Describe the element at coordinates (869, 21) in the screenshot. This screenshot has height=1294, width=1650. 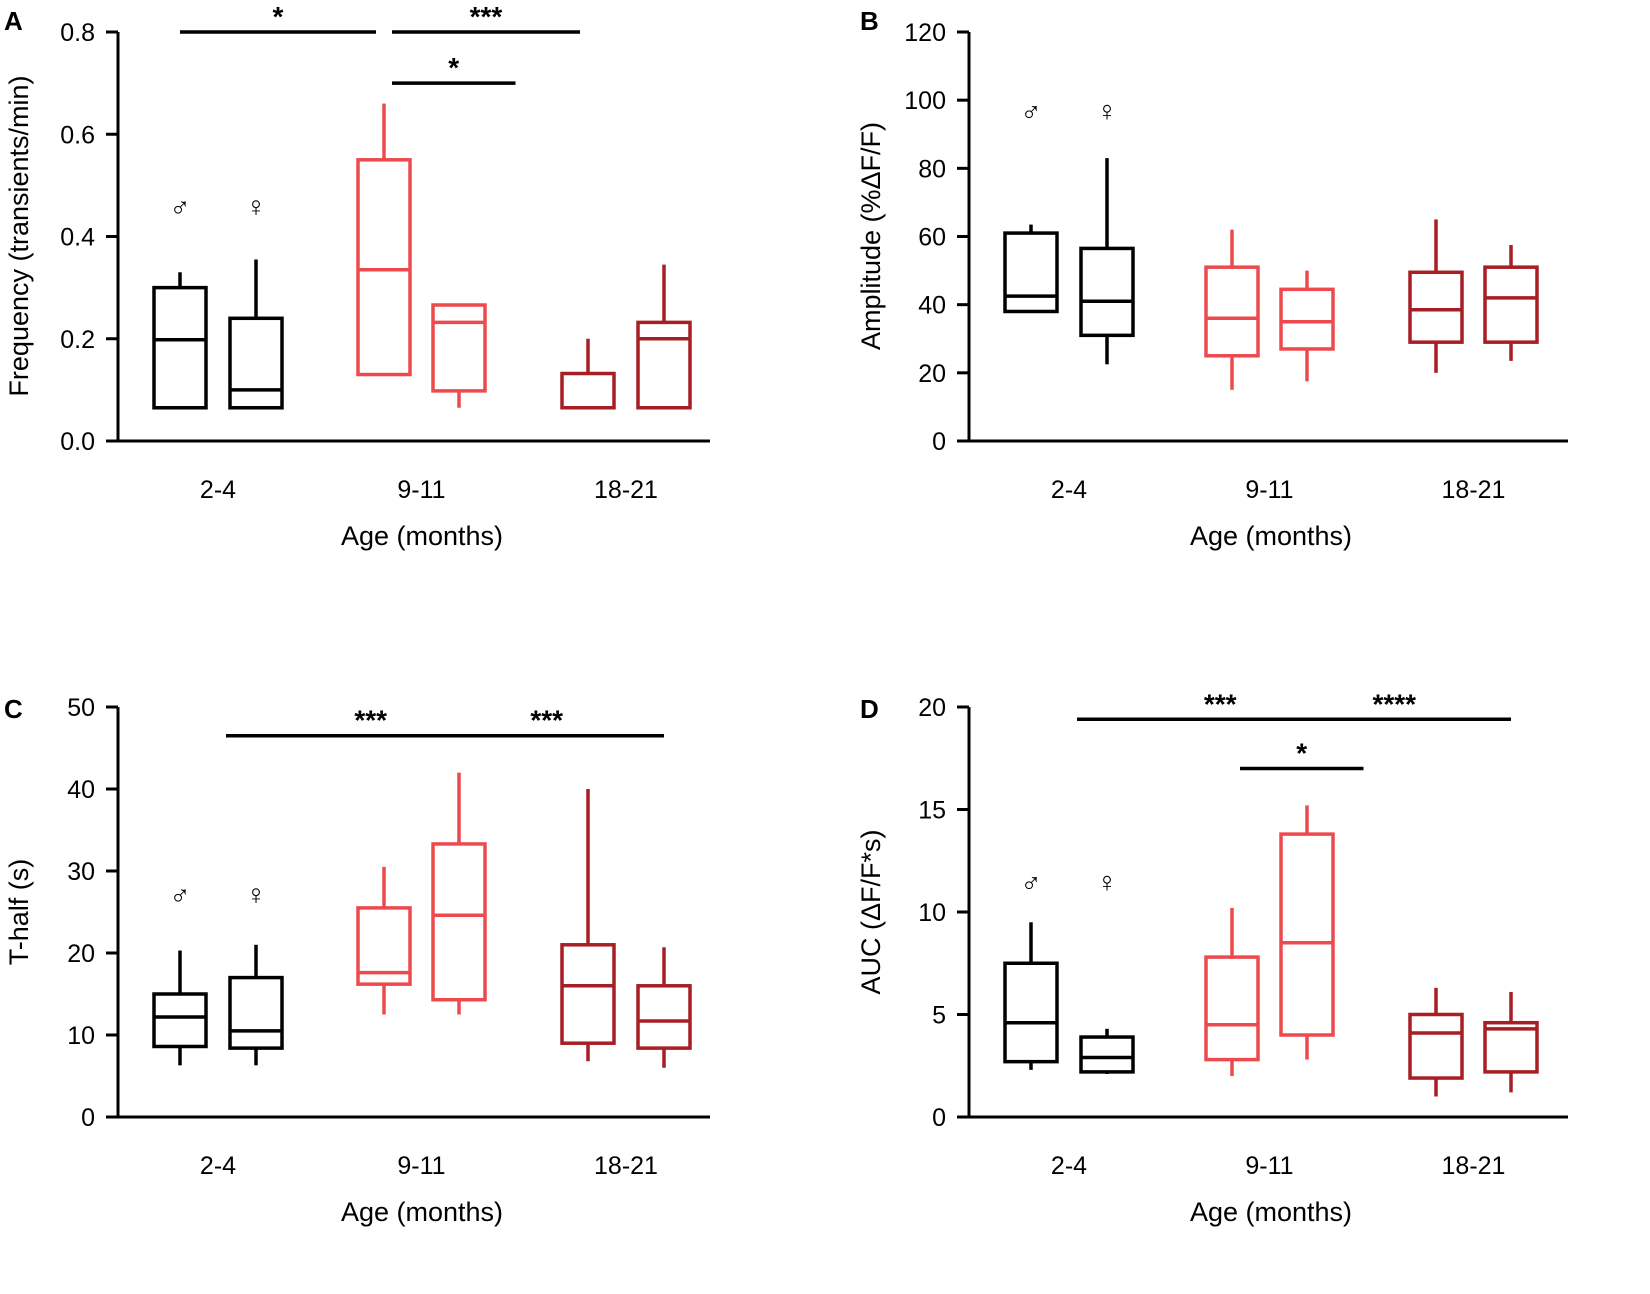
I see `panel-letter: B` at that location.